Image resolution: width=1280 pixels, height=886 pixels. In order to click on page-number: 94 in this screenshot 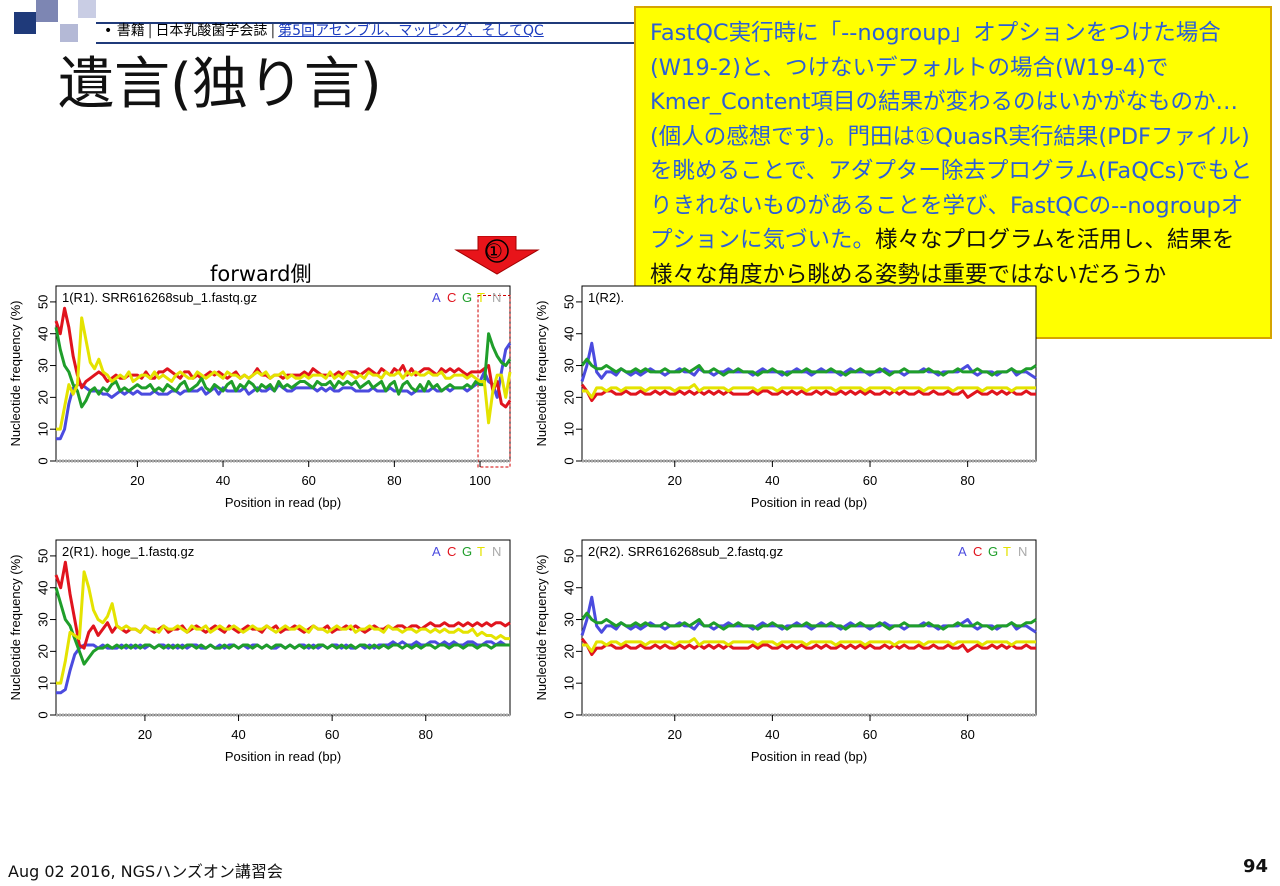, I will do `click(1255, 866)`.